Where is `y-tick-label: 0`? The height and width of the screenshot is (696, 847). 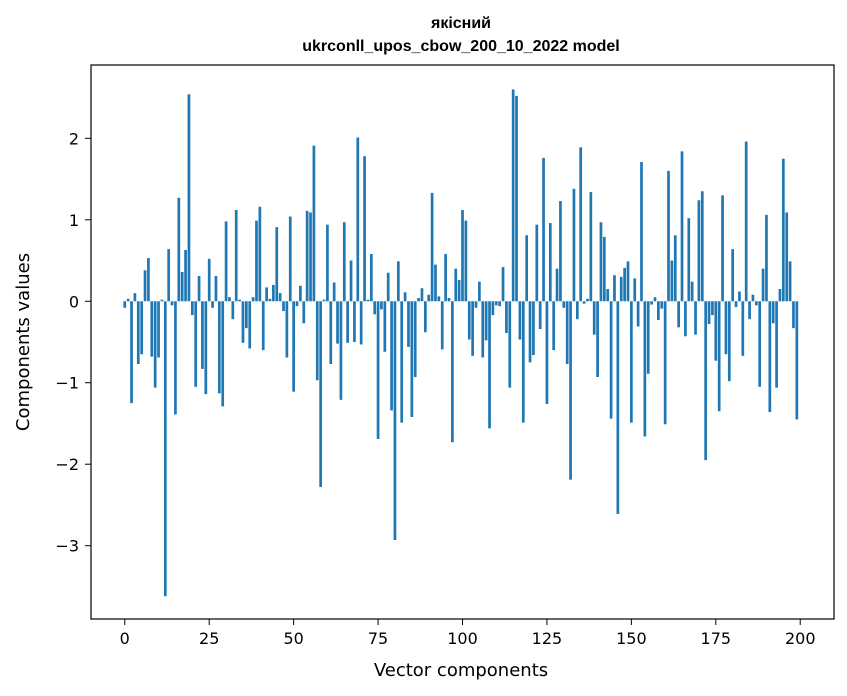
y-tick-label: 0 is located at coordinates (74, 301).